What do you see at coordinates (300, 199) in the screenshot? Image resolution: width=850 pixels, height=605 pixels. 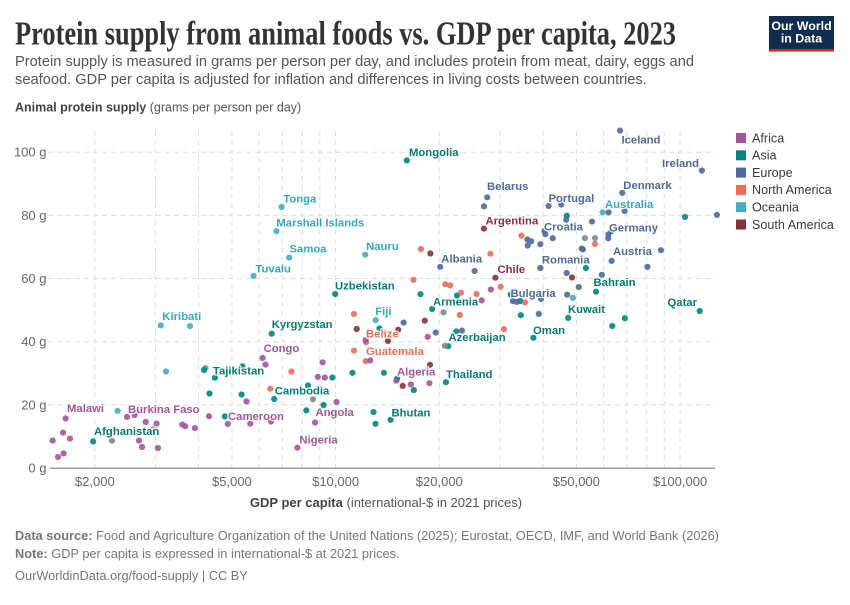 I see `svg-text: Tonga` at bounding box center [300, 199].